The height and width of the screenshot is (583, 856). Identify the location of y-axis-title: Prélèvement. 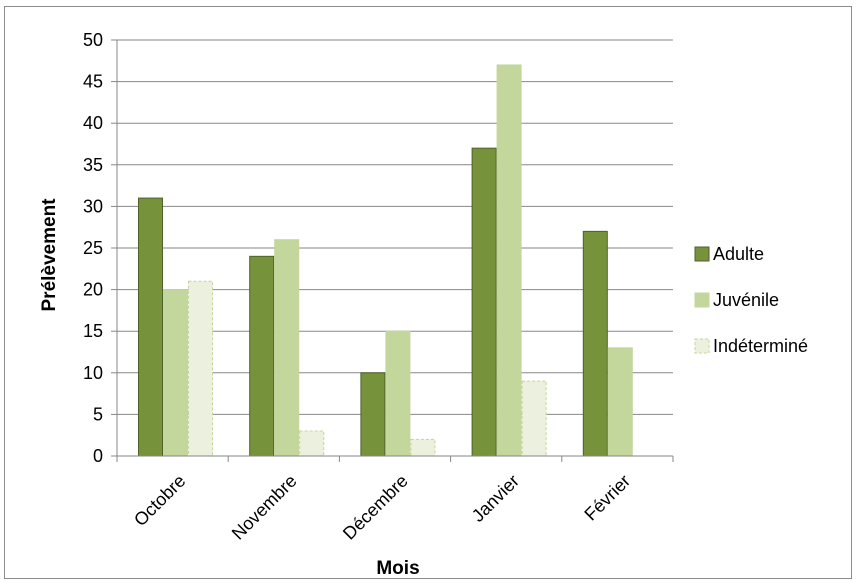
(49, 255).